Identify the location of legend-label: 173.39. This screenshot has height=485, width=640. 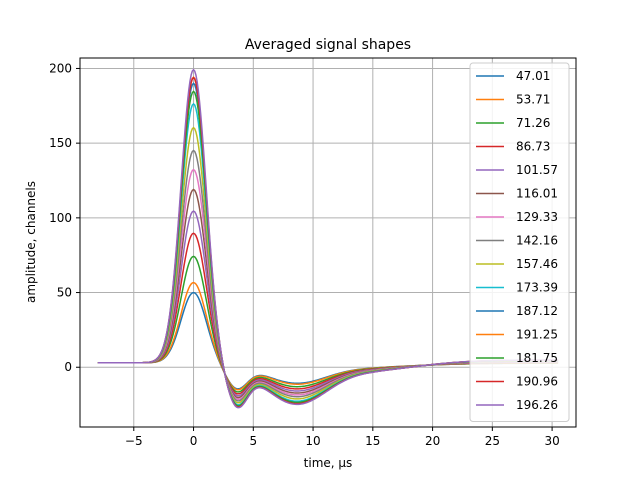
(537, 288).